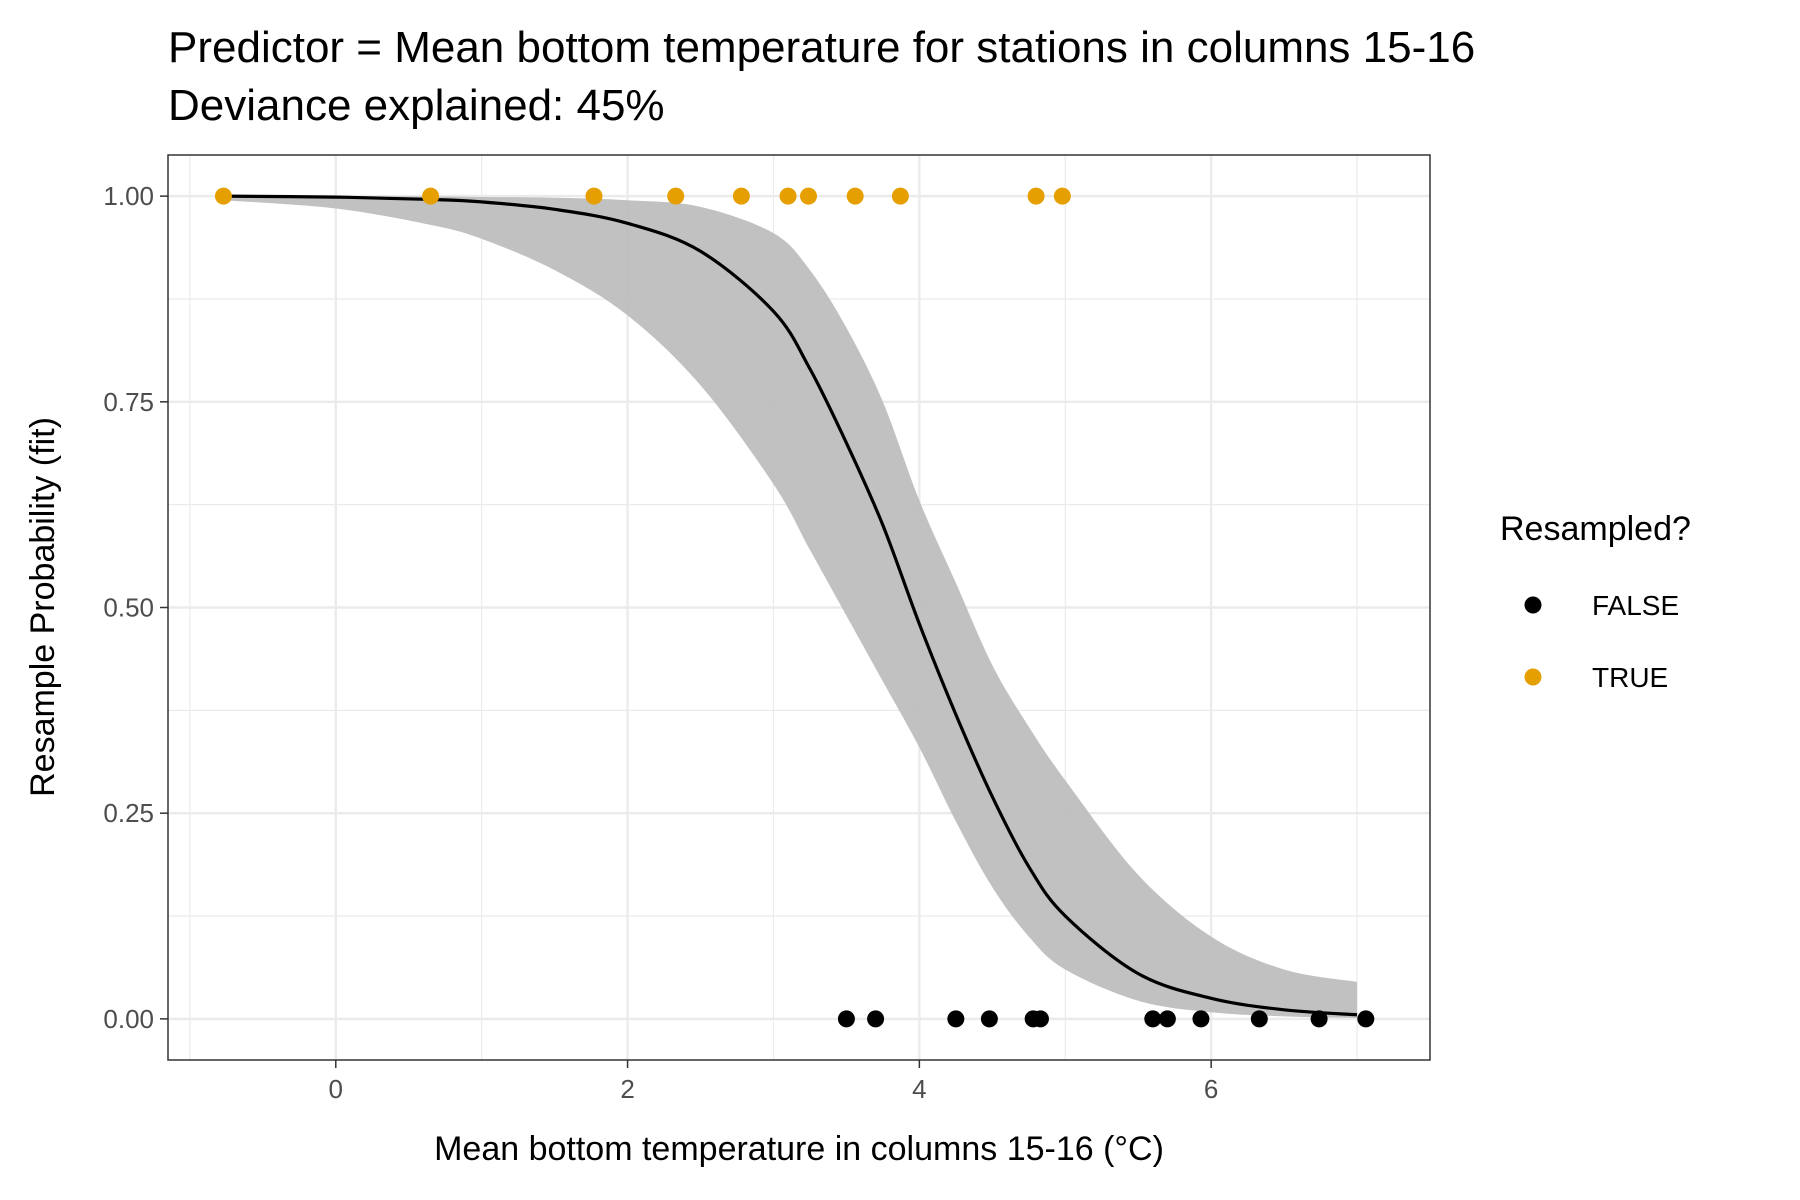 The image size is (1800, 1200). I want to click on y-axis: 0.00 0.25 0.50 0.75 1.00, so click(135, 607).